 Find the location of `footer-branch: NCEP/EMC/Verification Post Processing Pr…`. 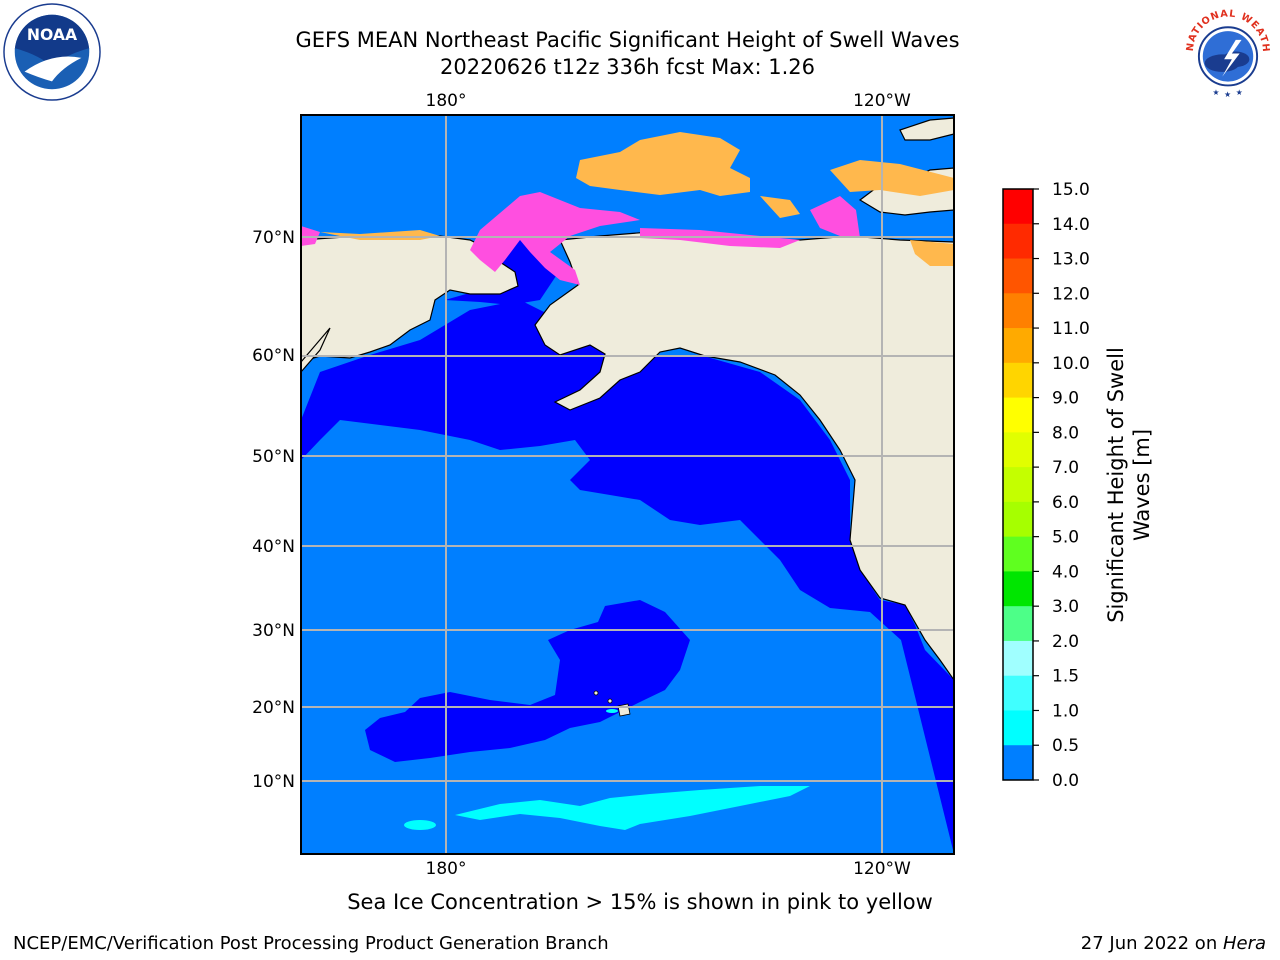

footer-branch: NCEP/EMC/Verification Post Processing Pr… is located at coordinates (311, 943).